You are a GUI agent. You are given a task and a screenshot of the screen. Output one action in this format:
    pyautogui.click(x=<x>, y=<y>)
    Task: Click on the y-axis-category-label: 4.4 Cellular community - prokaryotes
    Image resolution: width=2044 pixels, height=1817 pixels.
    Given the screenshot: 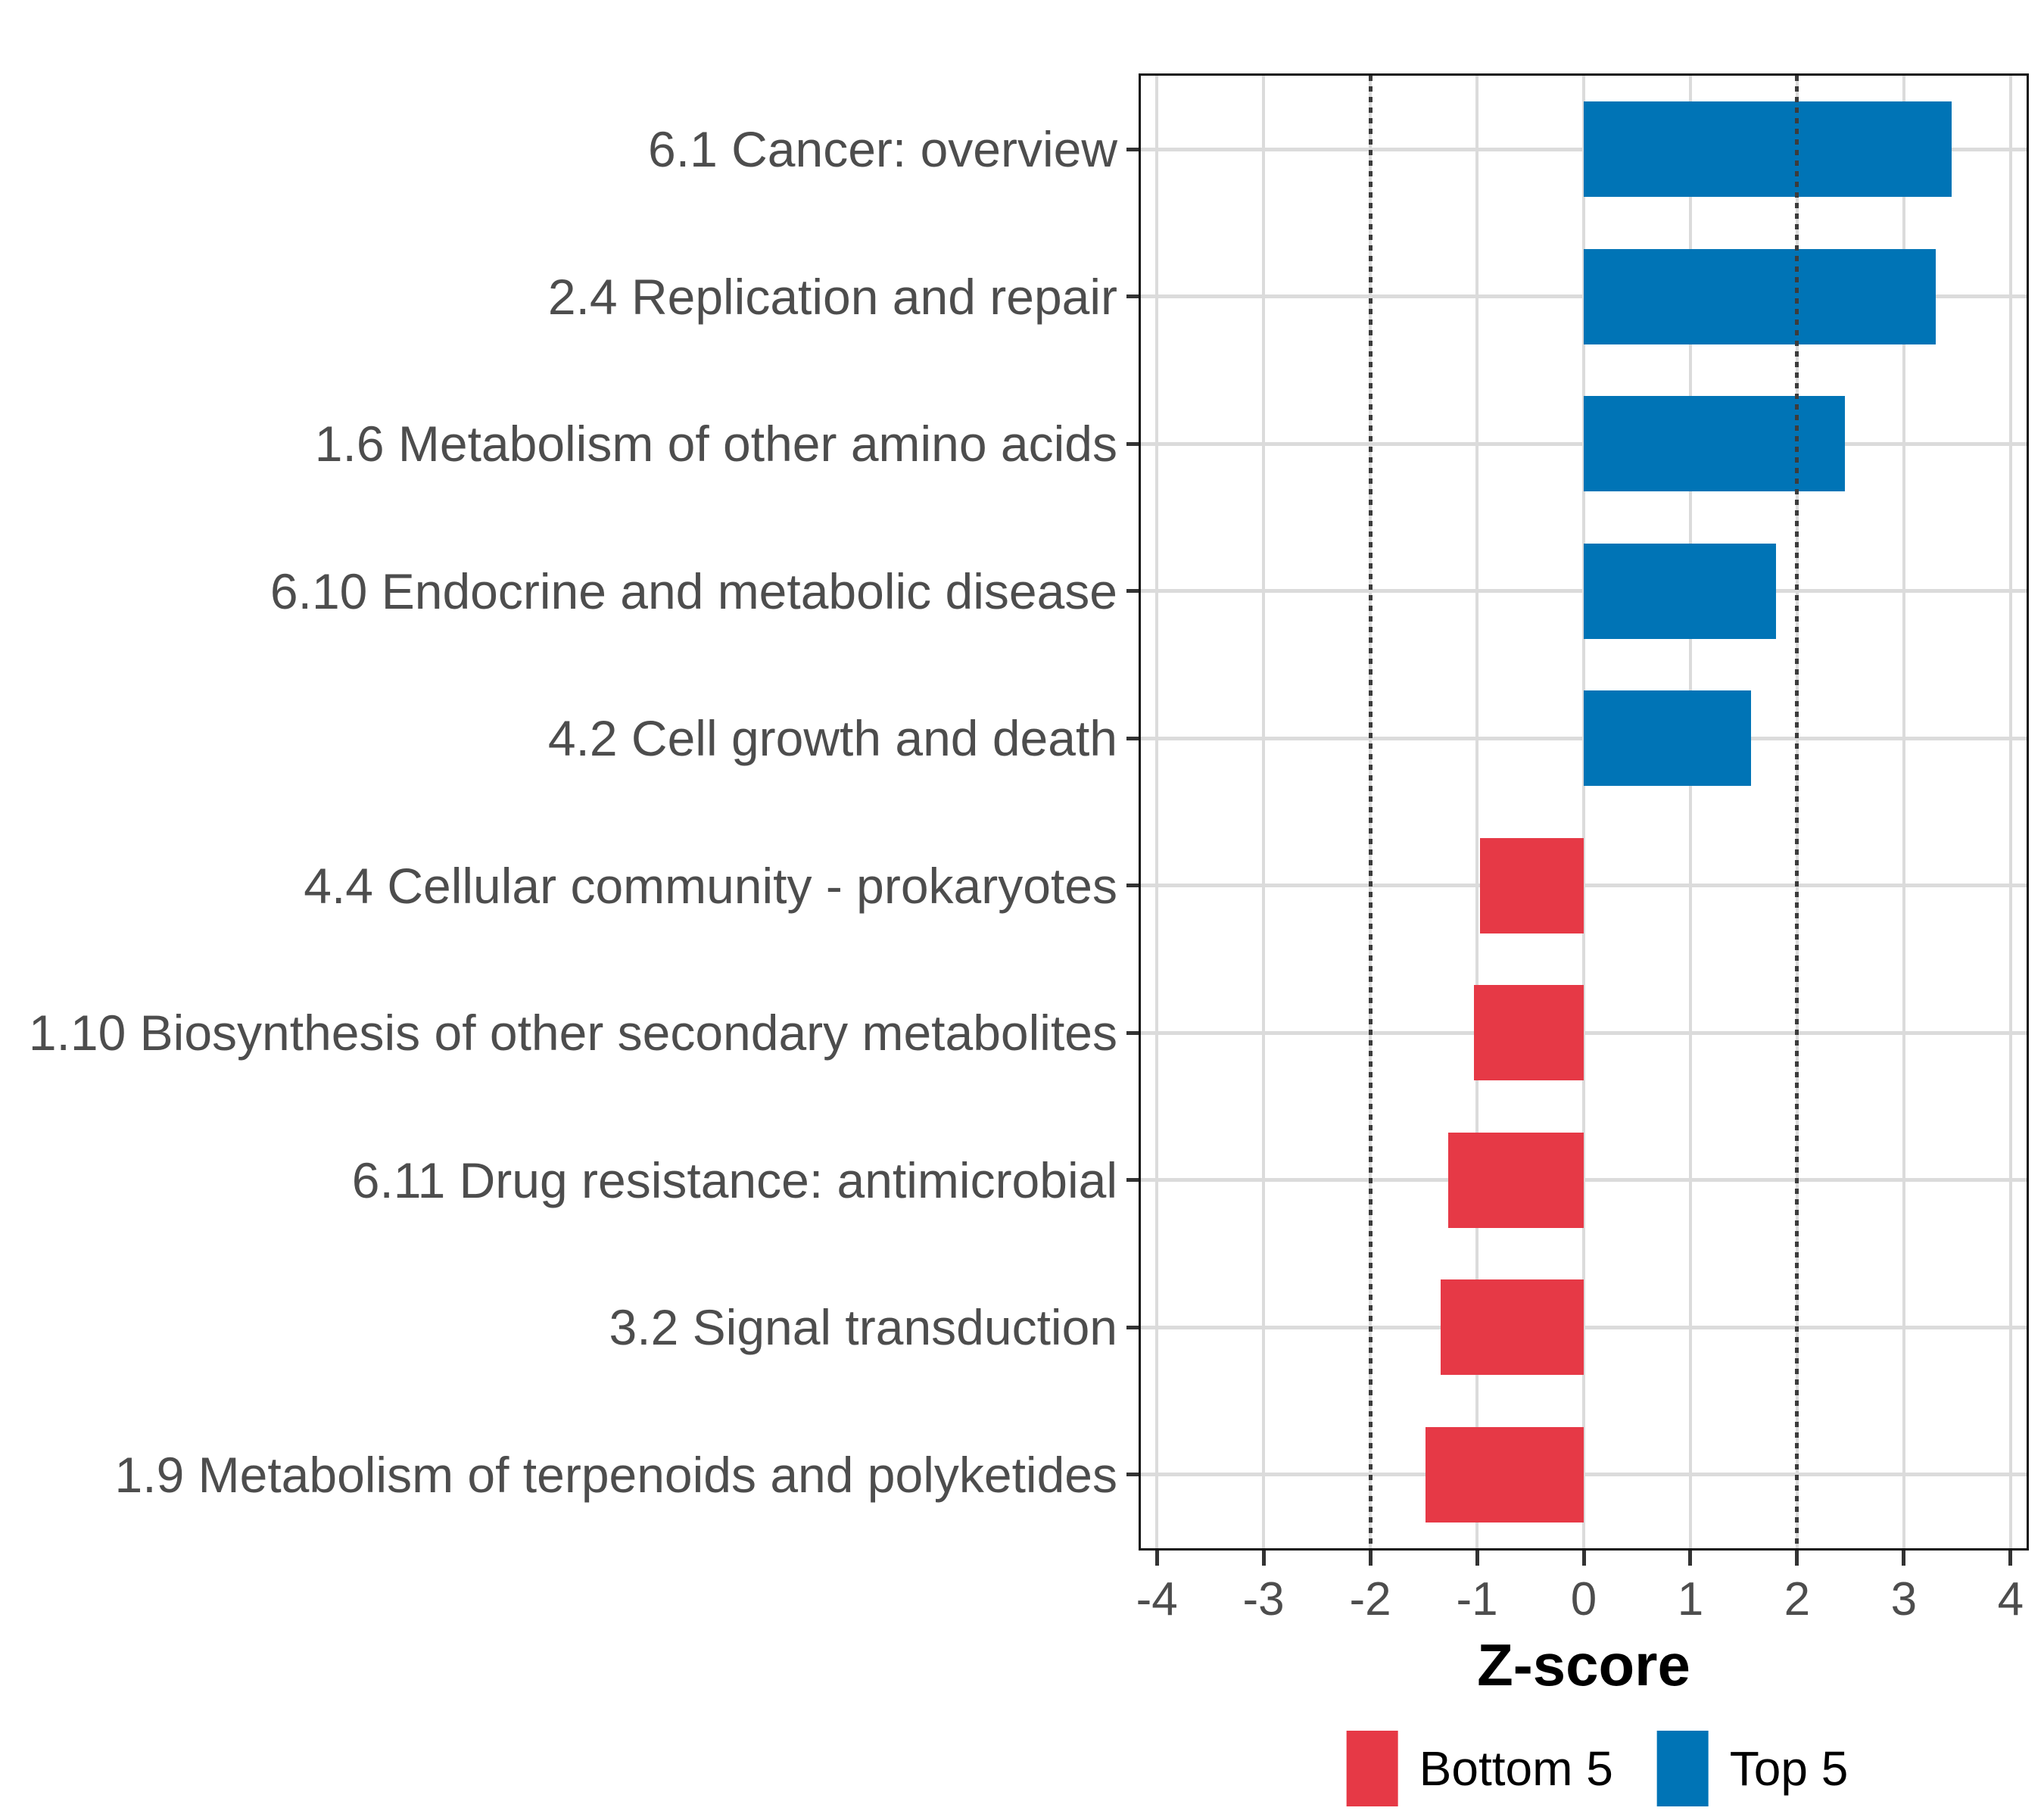 What is the action you would take?
    pyautogui.click(x=710, y=885)
    